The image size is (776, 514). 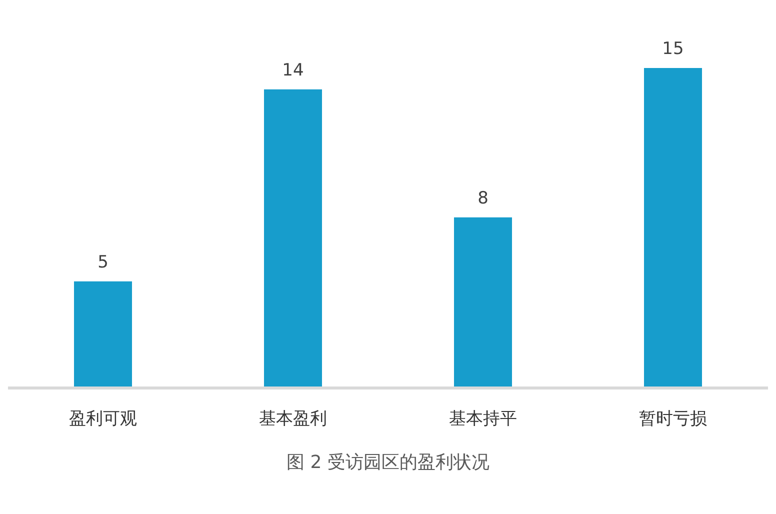 I want to click on data-label: 15, so click(x=673, y=49).